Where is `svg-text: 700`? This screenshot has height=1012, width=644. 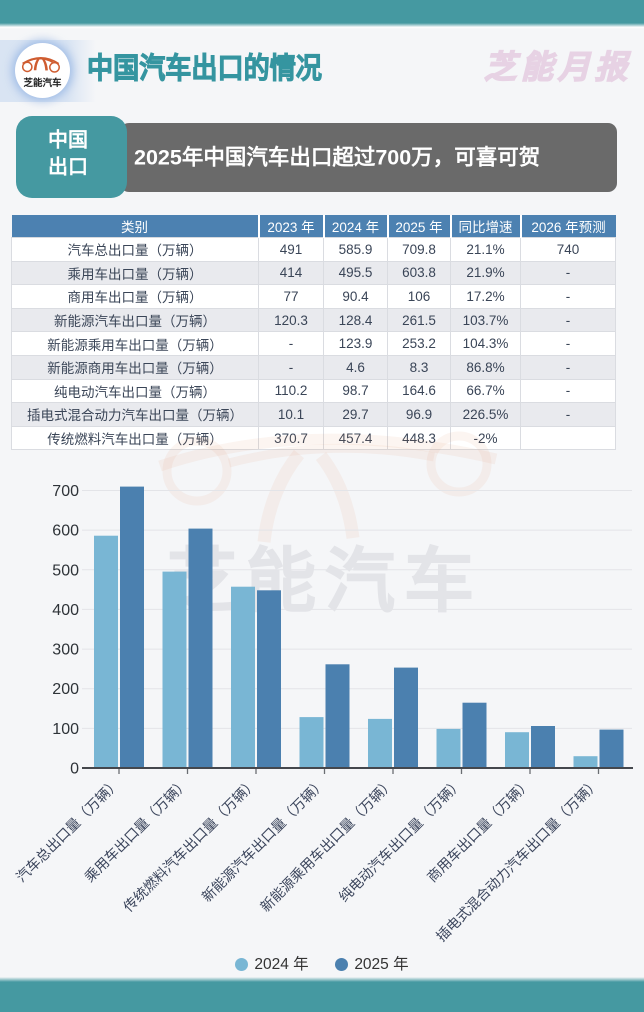
svg-text: 700 is located at coordinates (65, 491).